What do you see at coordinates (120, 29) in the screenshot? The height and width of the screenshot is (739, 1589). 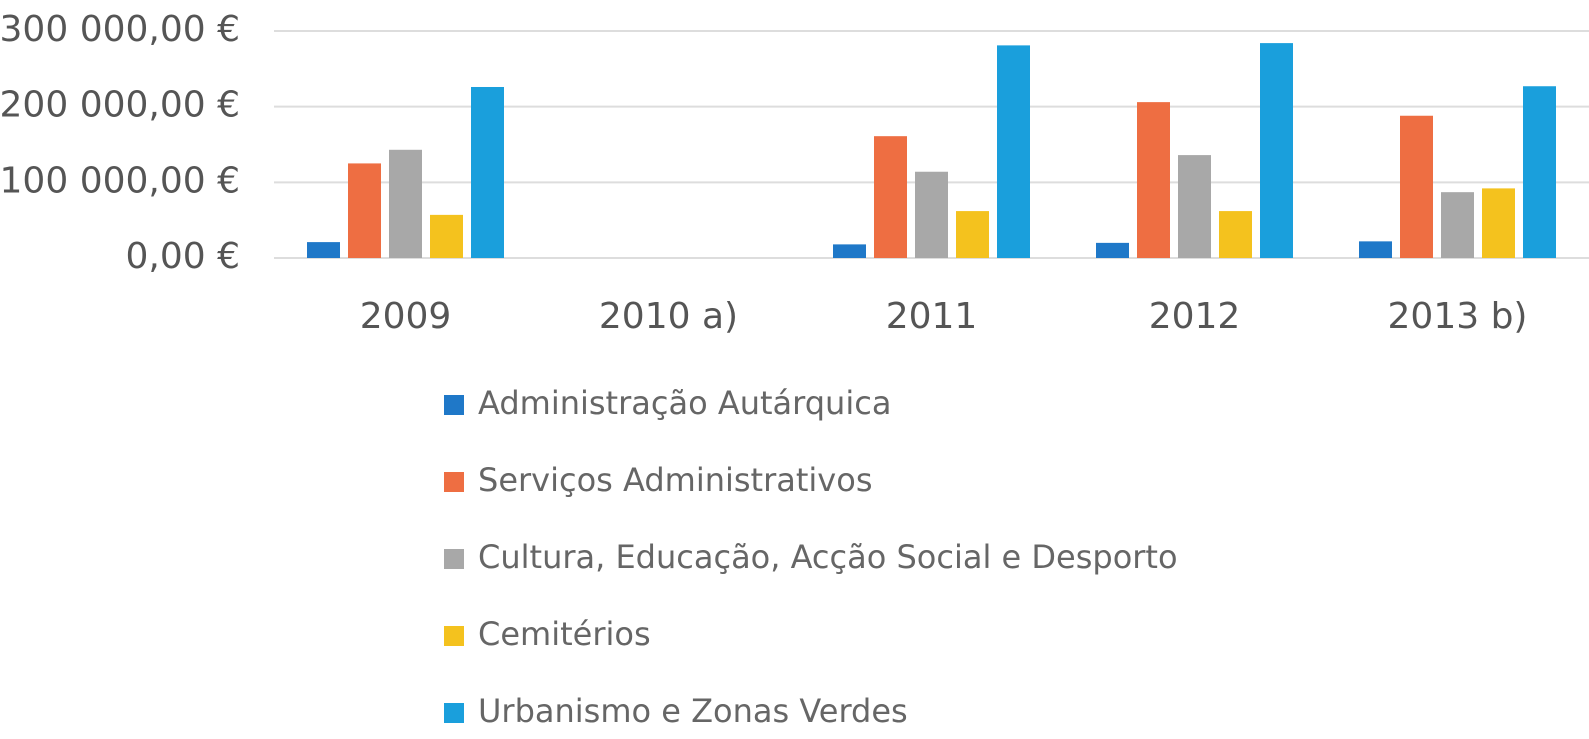 I see `y-tick-label: 300 000,00 €` at bounding box center [120, 29].